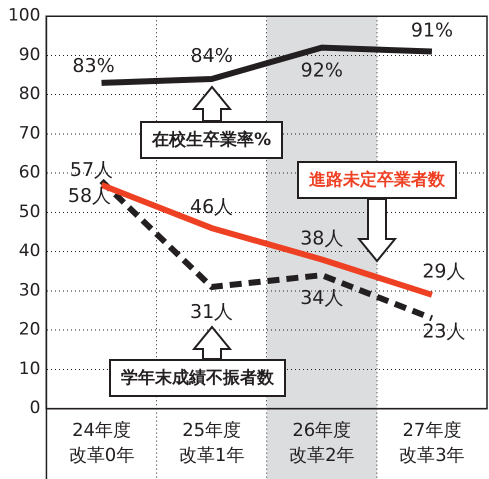 Image resolution: width=489 pixels, height=479 pixels. What do you see at coordinates (212, 139) in the screenshot?
I see `legend-label: 在校生卒業率%` at bounding box center [212, 139].